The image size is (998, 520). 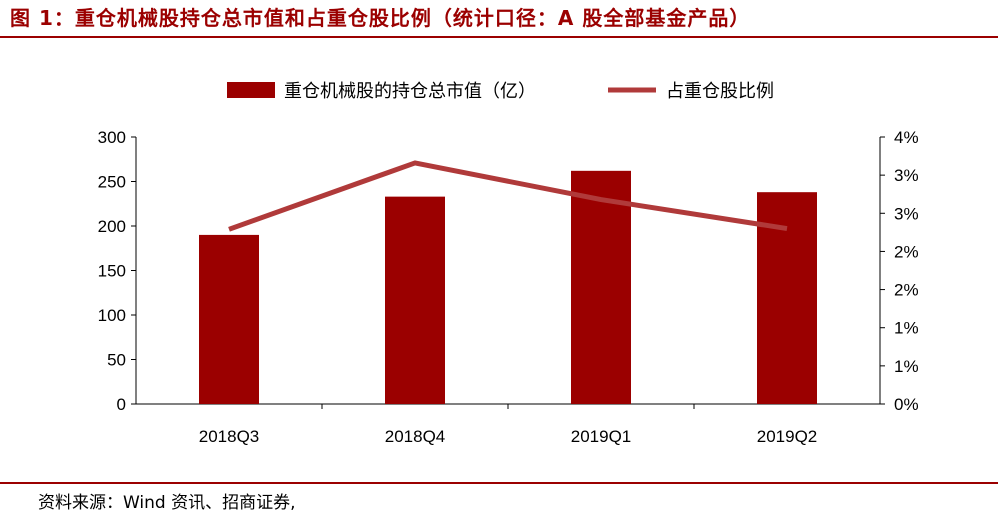 What do you see at coordinates (410, 91) in the screenshot?
I see `legend-bar-label: 重仓机械股的持仓总市值（亿）` at bounding box center [410, 91].